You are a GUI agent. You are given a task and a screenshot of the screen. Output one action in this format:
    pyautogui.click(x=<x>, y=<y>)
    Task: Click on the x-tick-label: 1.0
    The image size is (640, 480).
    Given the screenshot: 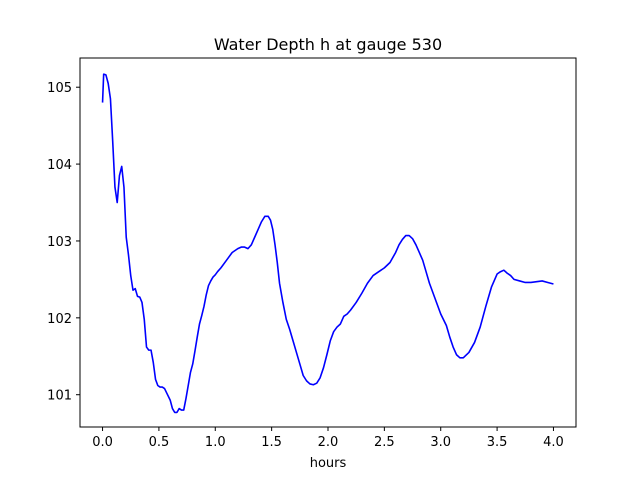 What is the action you would take?
    pyautogui.click(x=215, y=442)
    